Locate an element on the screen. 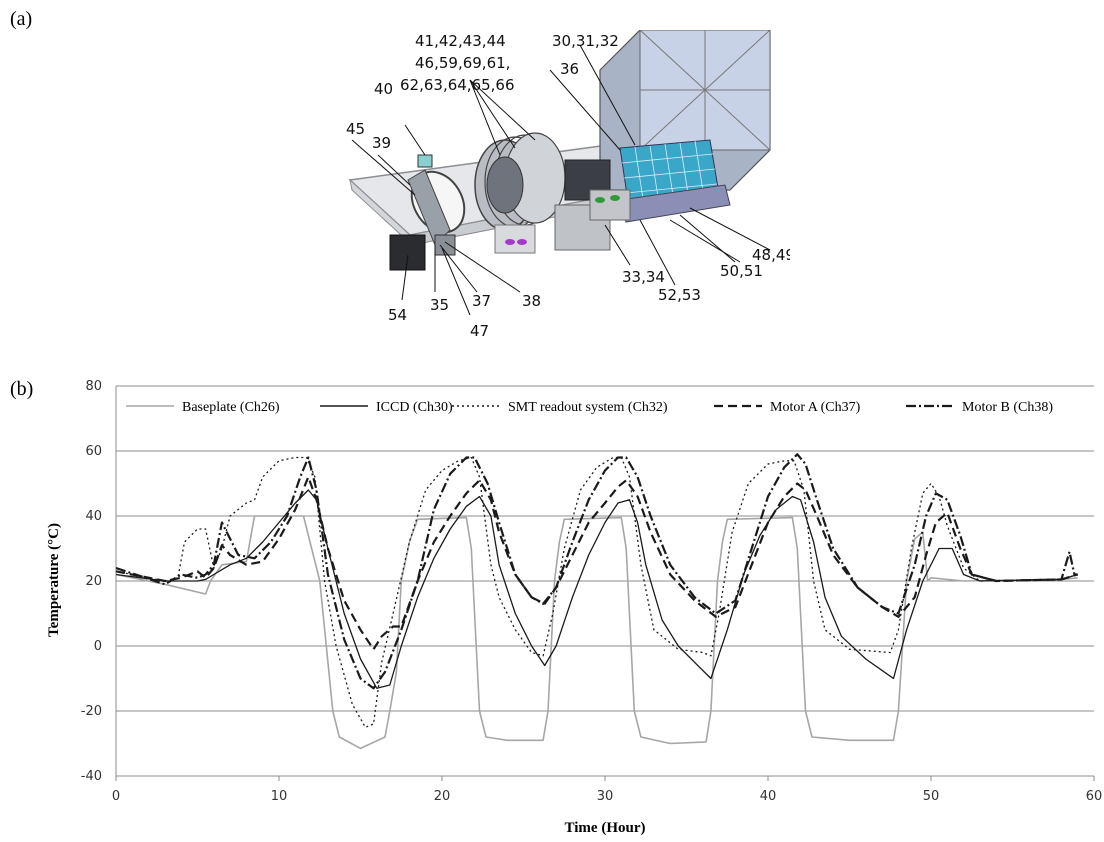 This screenshot has height=842, width=1104. legend-label-4: Motor A (Ch37) is located at coordinates (815, 407).